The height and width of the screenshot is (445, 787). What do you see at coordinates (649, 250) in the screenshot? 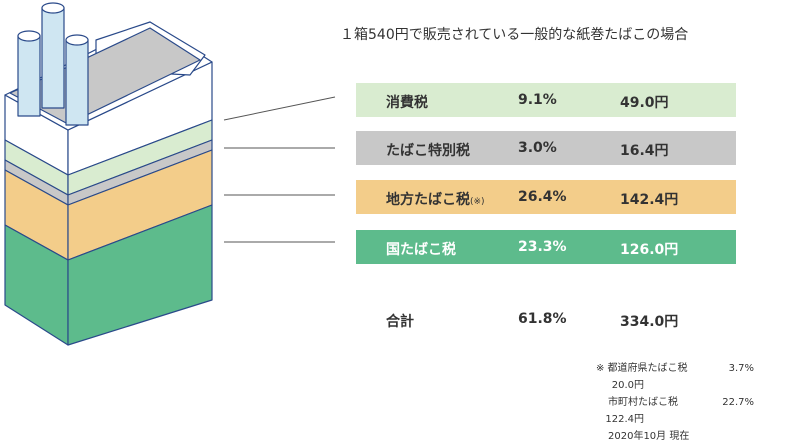
I see `tax-amount: 126.0円` at bounding box center [649, 250].